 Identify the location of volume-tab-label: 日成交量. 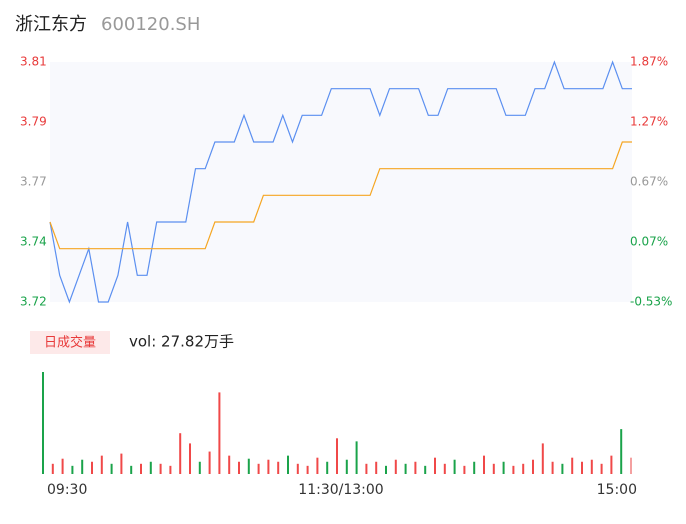
(70, 343).